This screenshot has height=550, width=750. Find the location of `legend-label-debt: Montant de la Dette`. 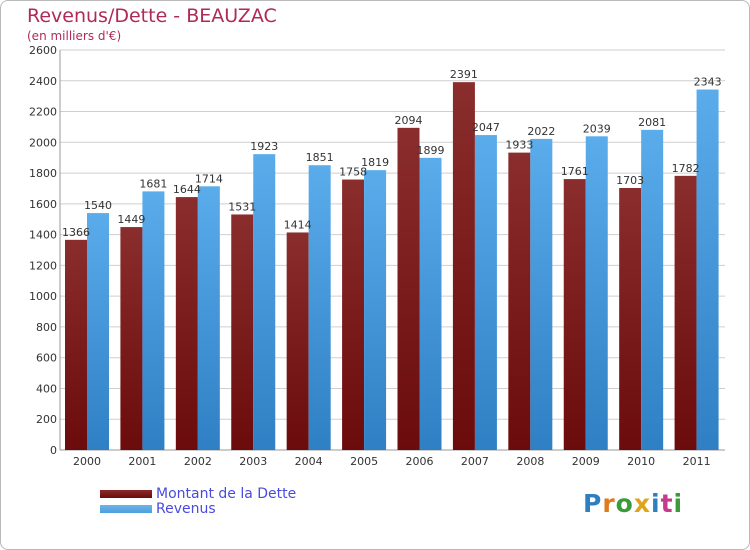

legend-label-debt: Montant de la Dette is located at coordinates (226, 494).